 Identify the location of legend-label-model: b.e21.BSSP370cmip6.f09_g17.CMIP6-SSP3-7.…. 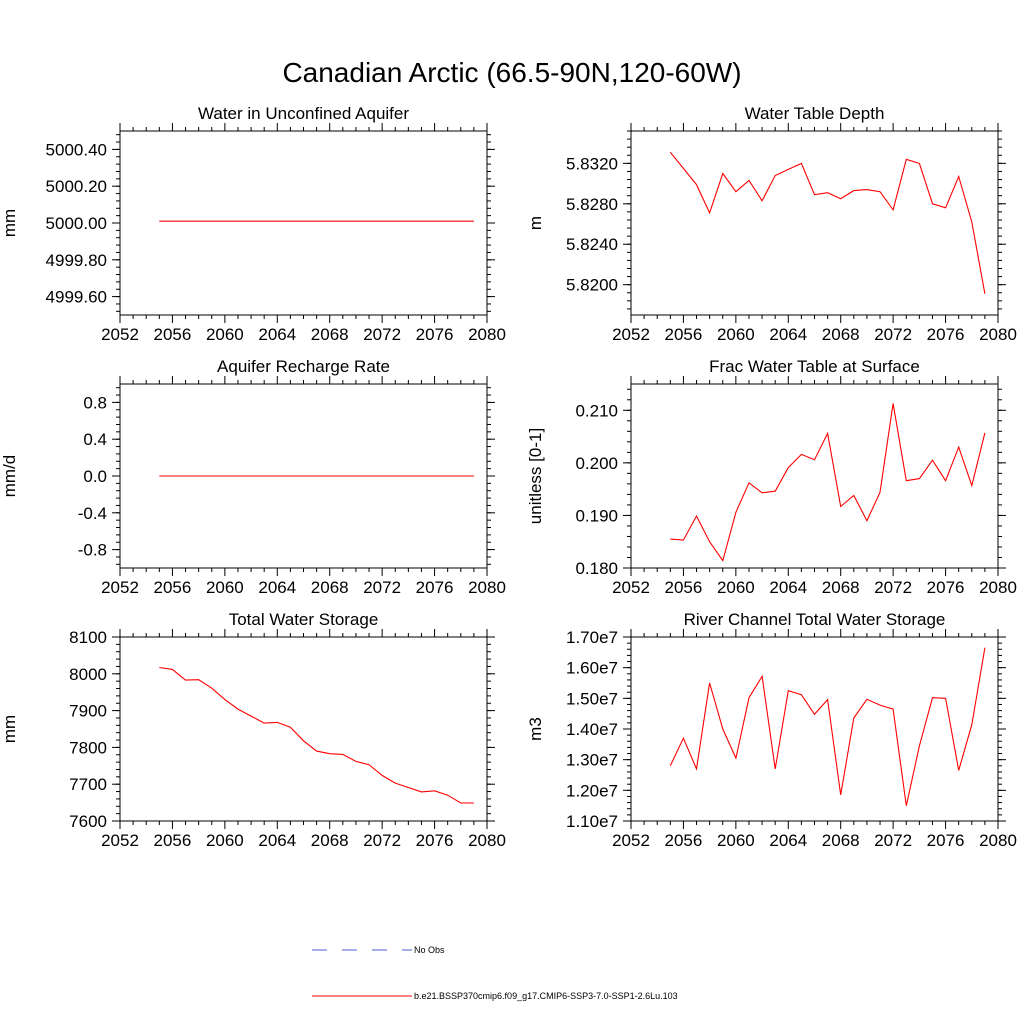
(546, 996).